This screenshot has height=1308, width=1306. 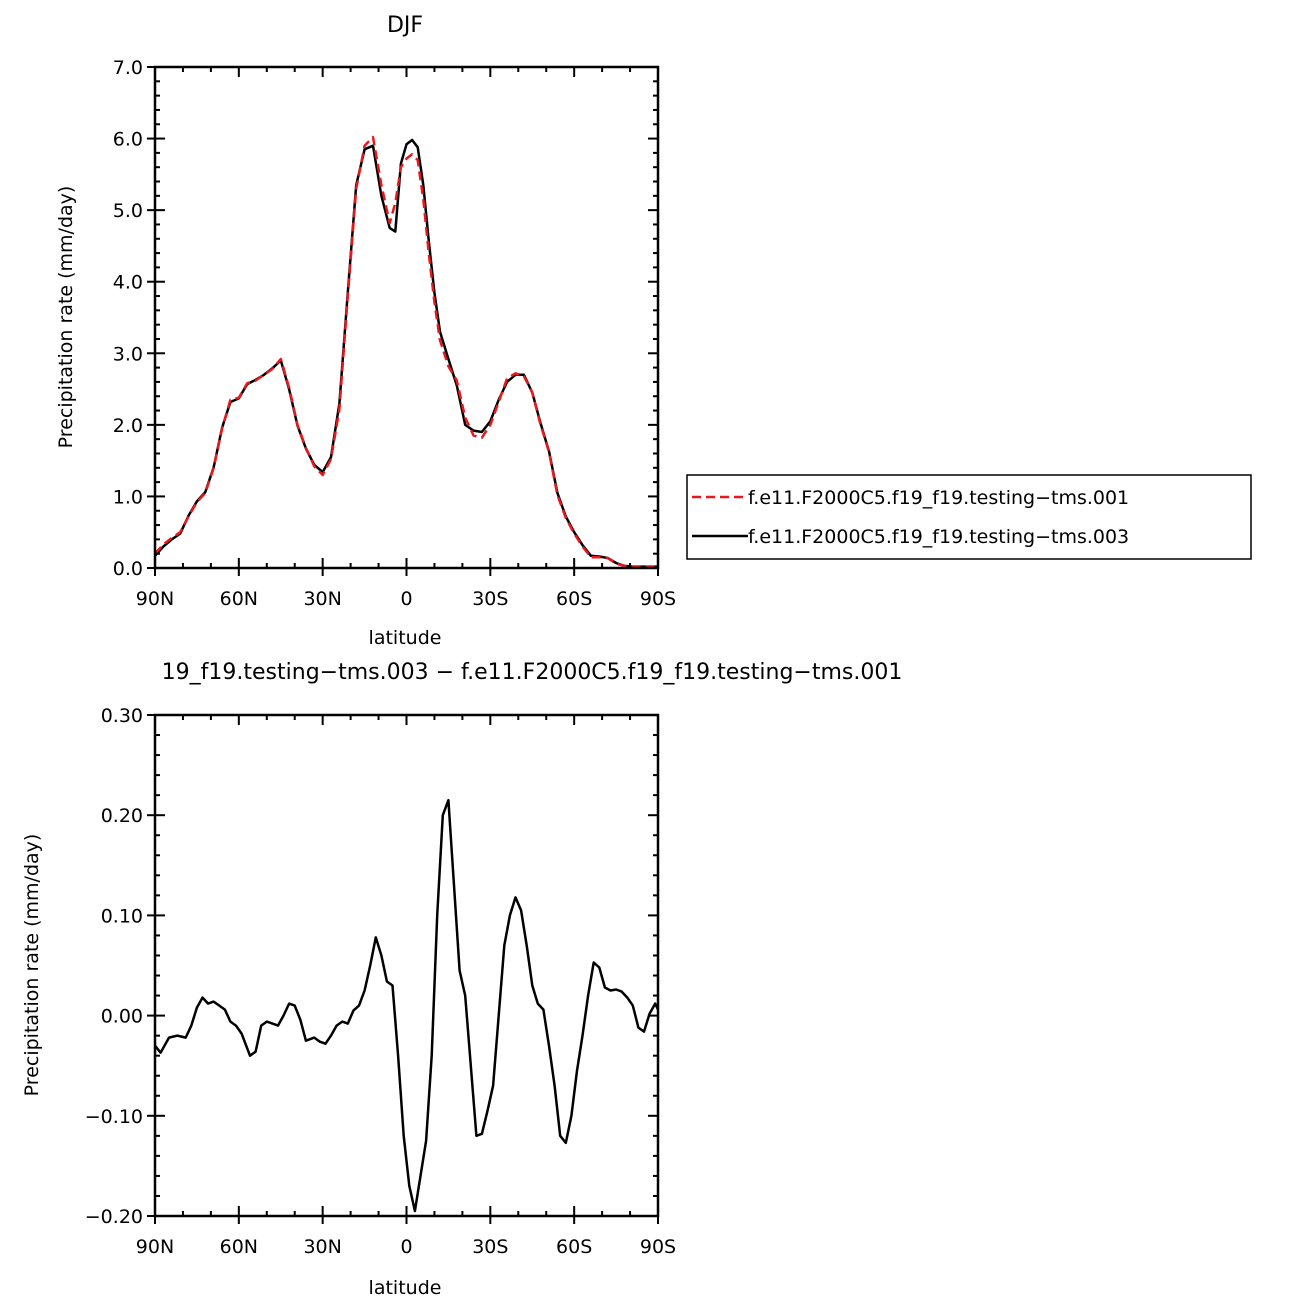 What do you see at coordinates (66, 317) in the screenshot?
I see `top-y-axis-label: Precipitation rate (mm/day)` at bounding box center [66, 317].